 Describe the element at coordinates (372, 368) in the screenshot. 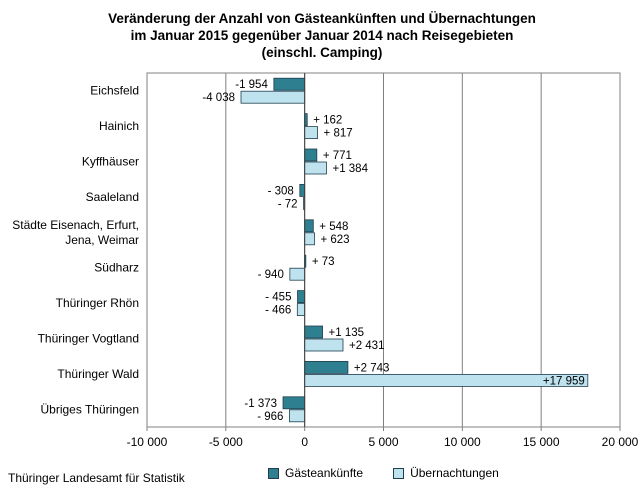

I see `data-label: +2 743` at that location.